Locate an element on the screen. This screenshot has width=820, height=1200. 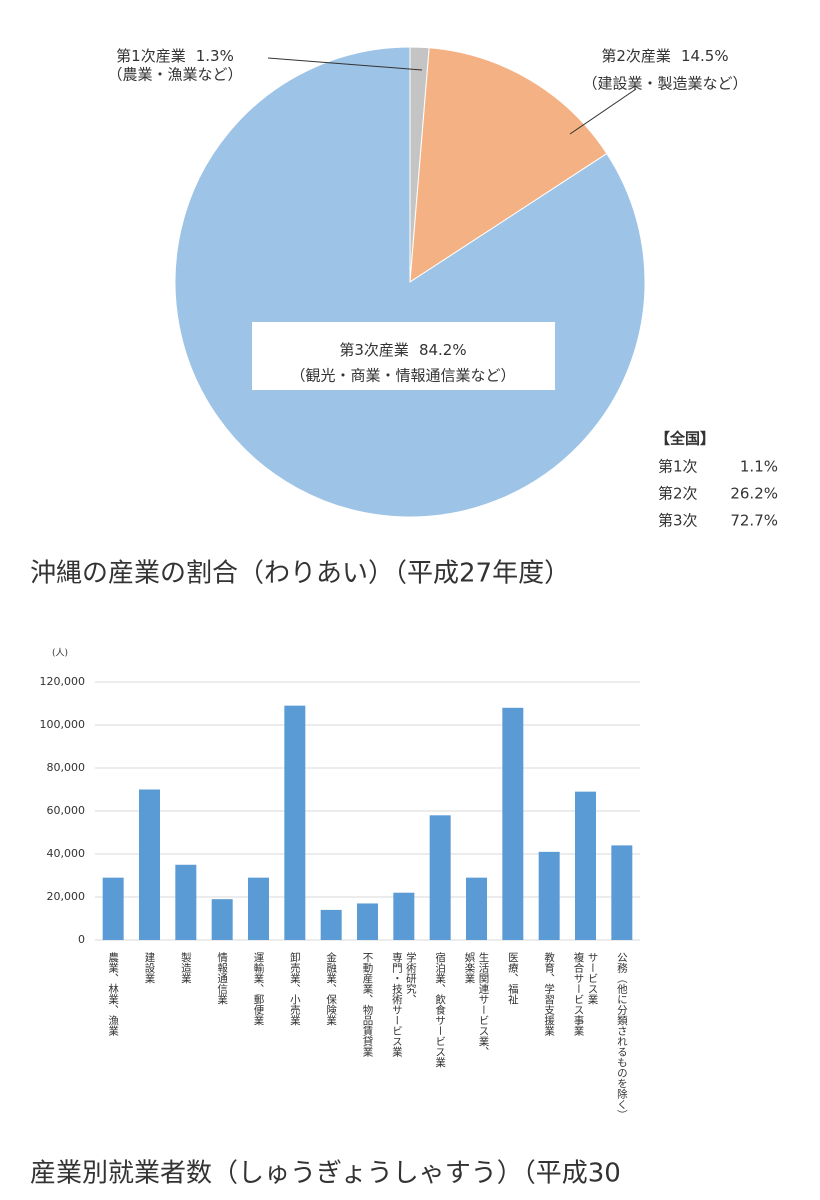
x-tick-label: 生活関連サービス業、 is located at coordinates (484, 1004).